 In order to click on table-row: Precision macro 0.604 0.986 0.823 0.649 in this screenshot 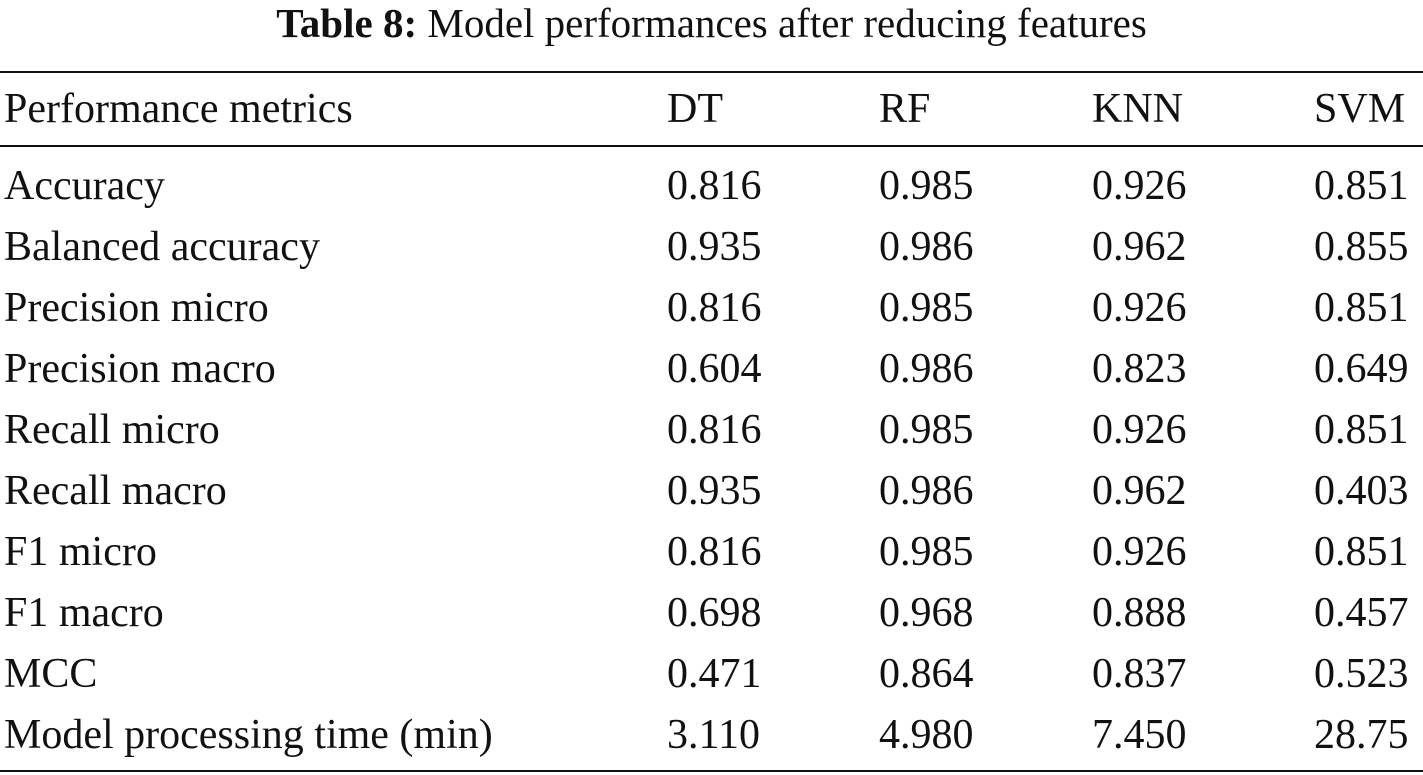, I will do `click(711, 368)`.